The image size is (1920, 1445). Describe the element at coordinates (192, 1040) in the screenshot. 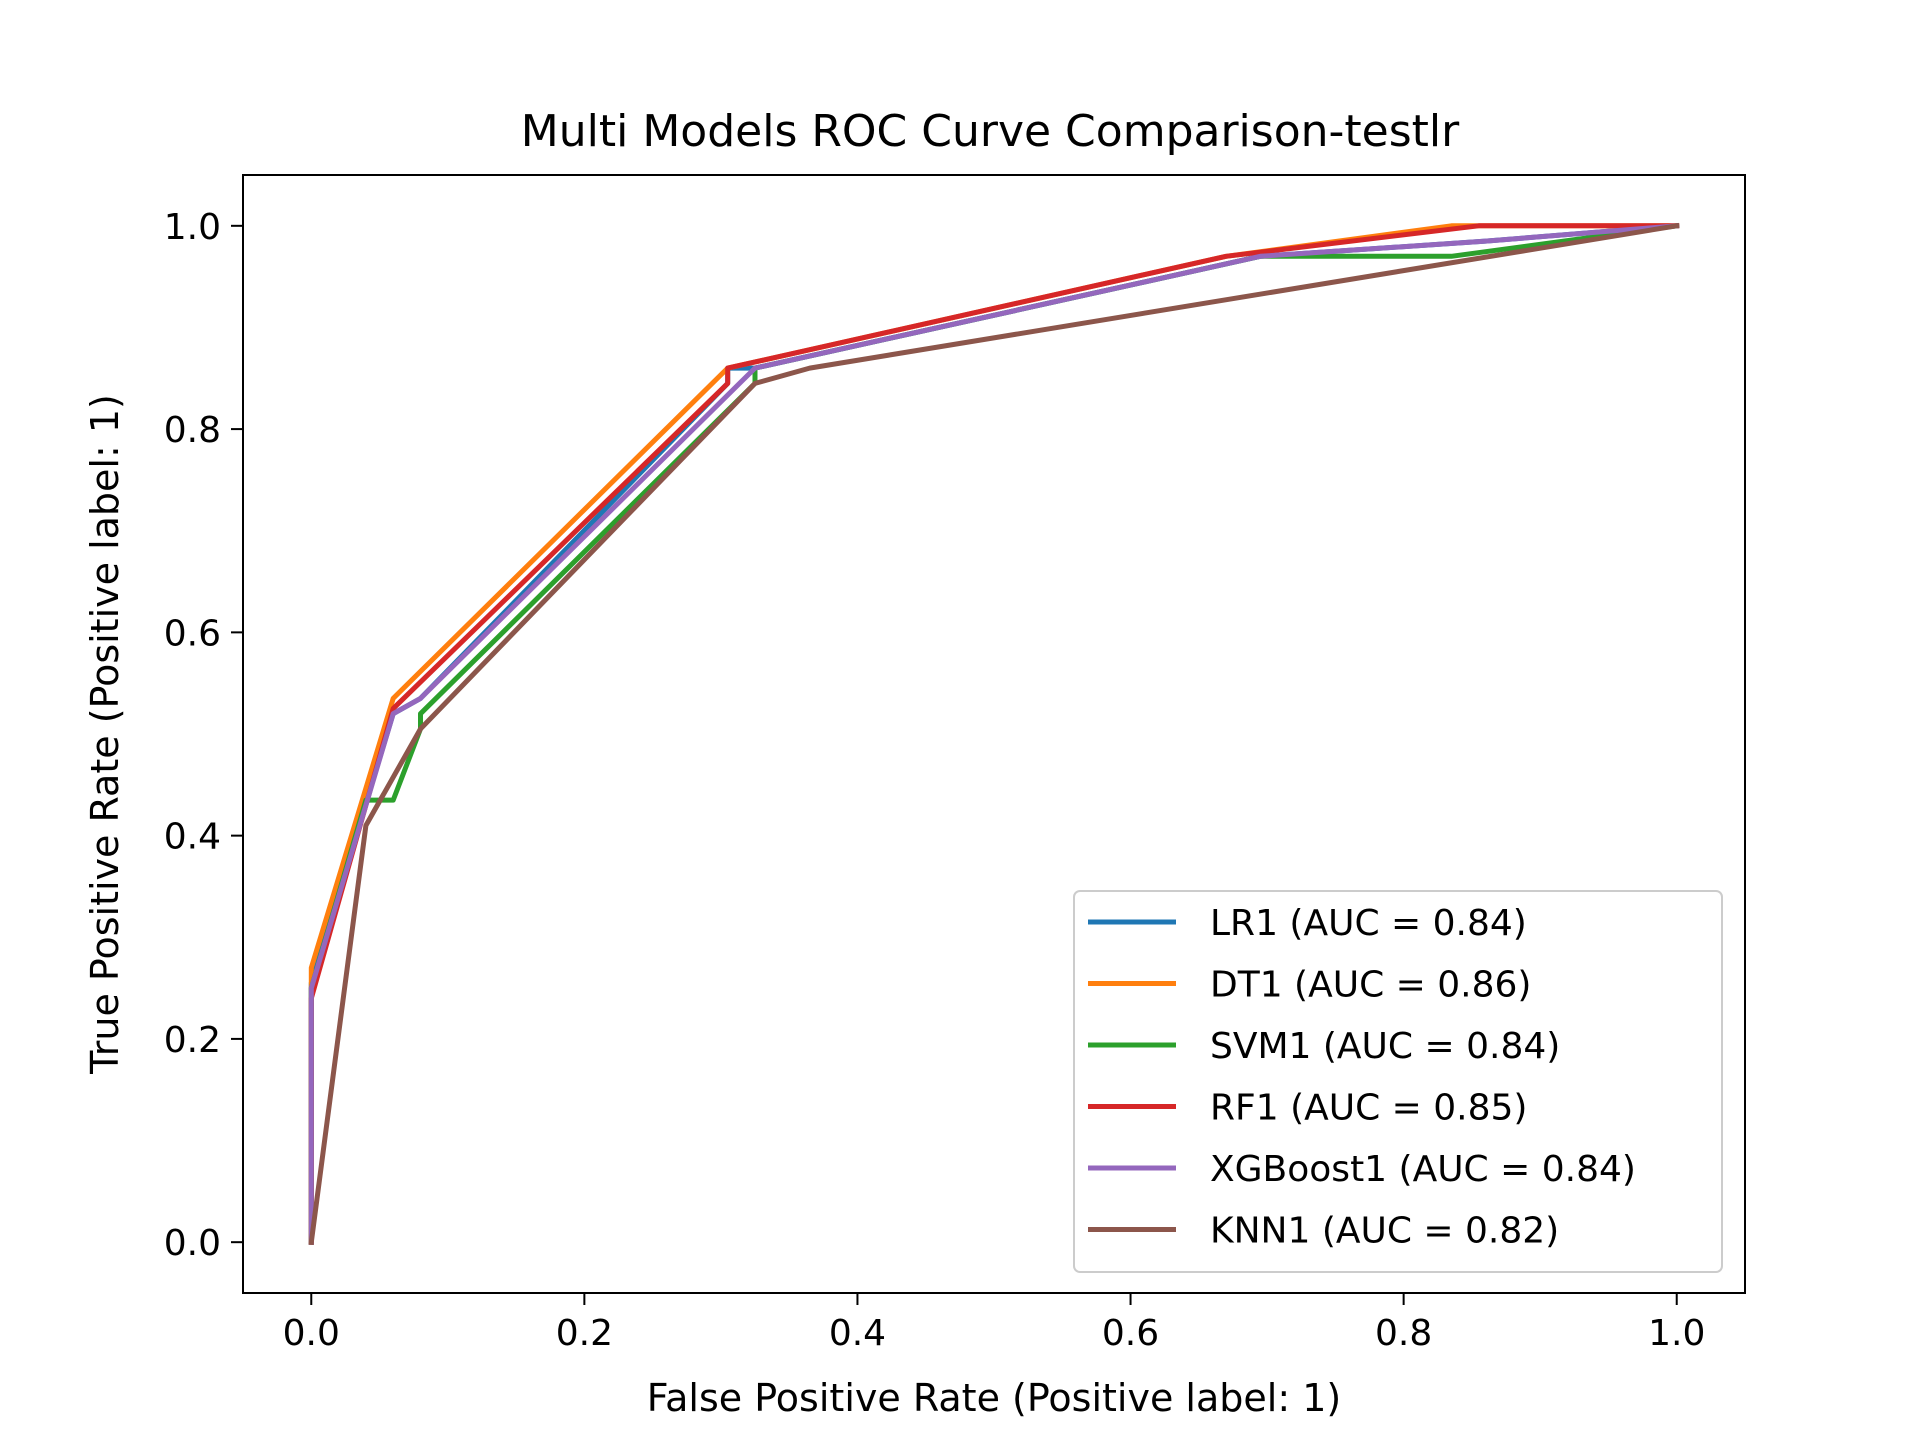

I see `y-tick-label: 0.2` at that location.